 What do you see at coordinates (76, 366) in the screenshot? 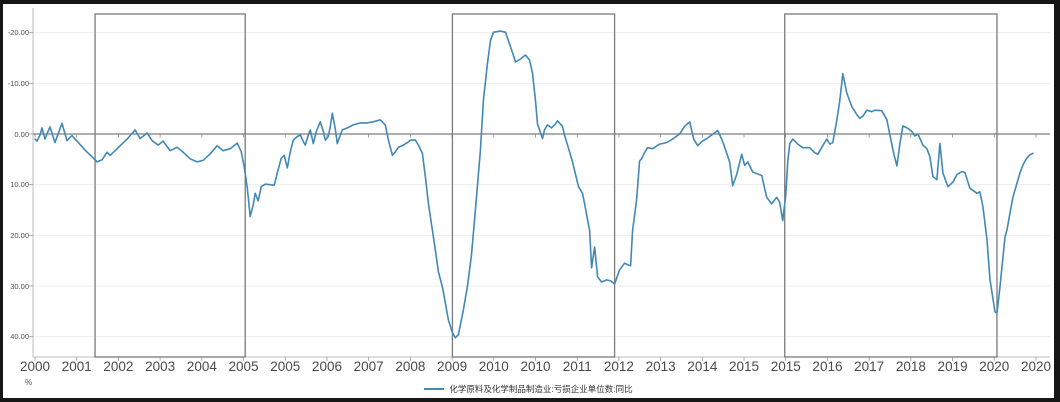
I see `x-axis-tick-label: 2001` at bounding box center [76, 366].